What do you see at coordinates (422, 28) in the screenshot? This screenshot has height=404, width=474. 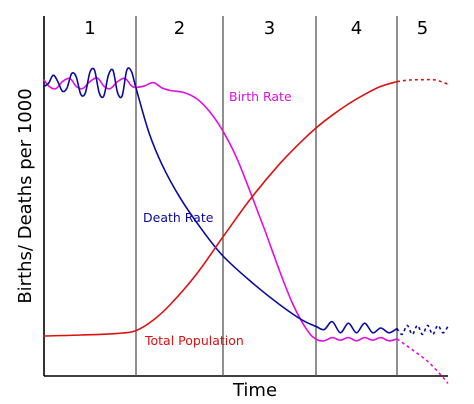 I see `stage-number: 5` at bounding box center [422, 28].